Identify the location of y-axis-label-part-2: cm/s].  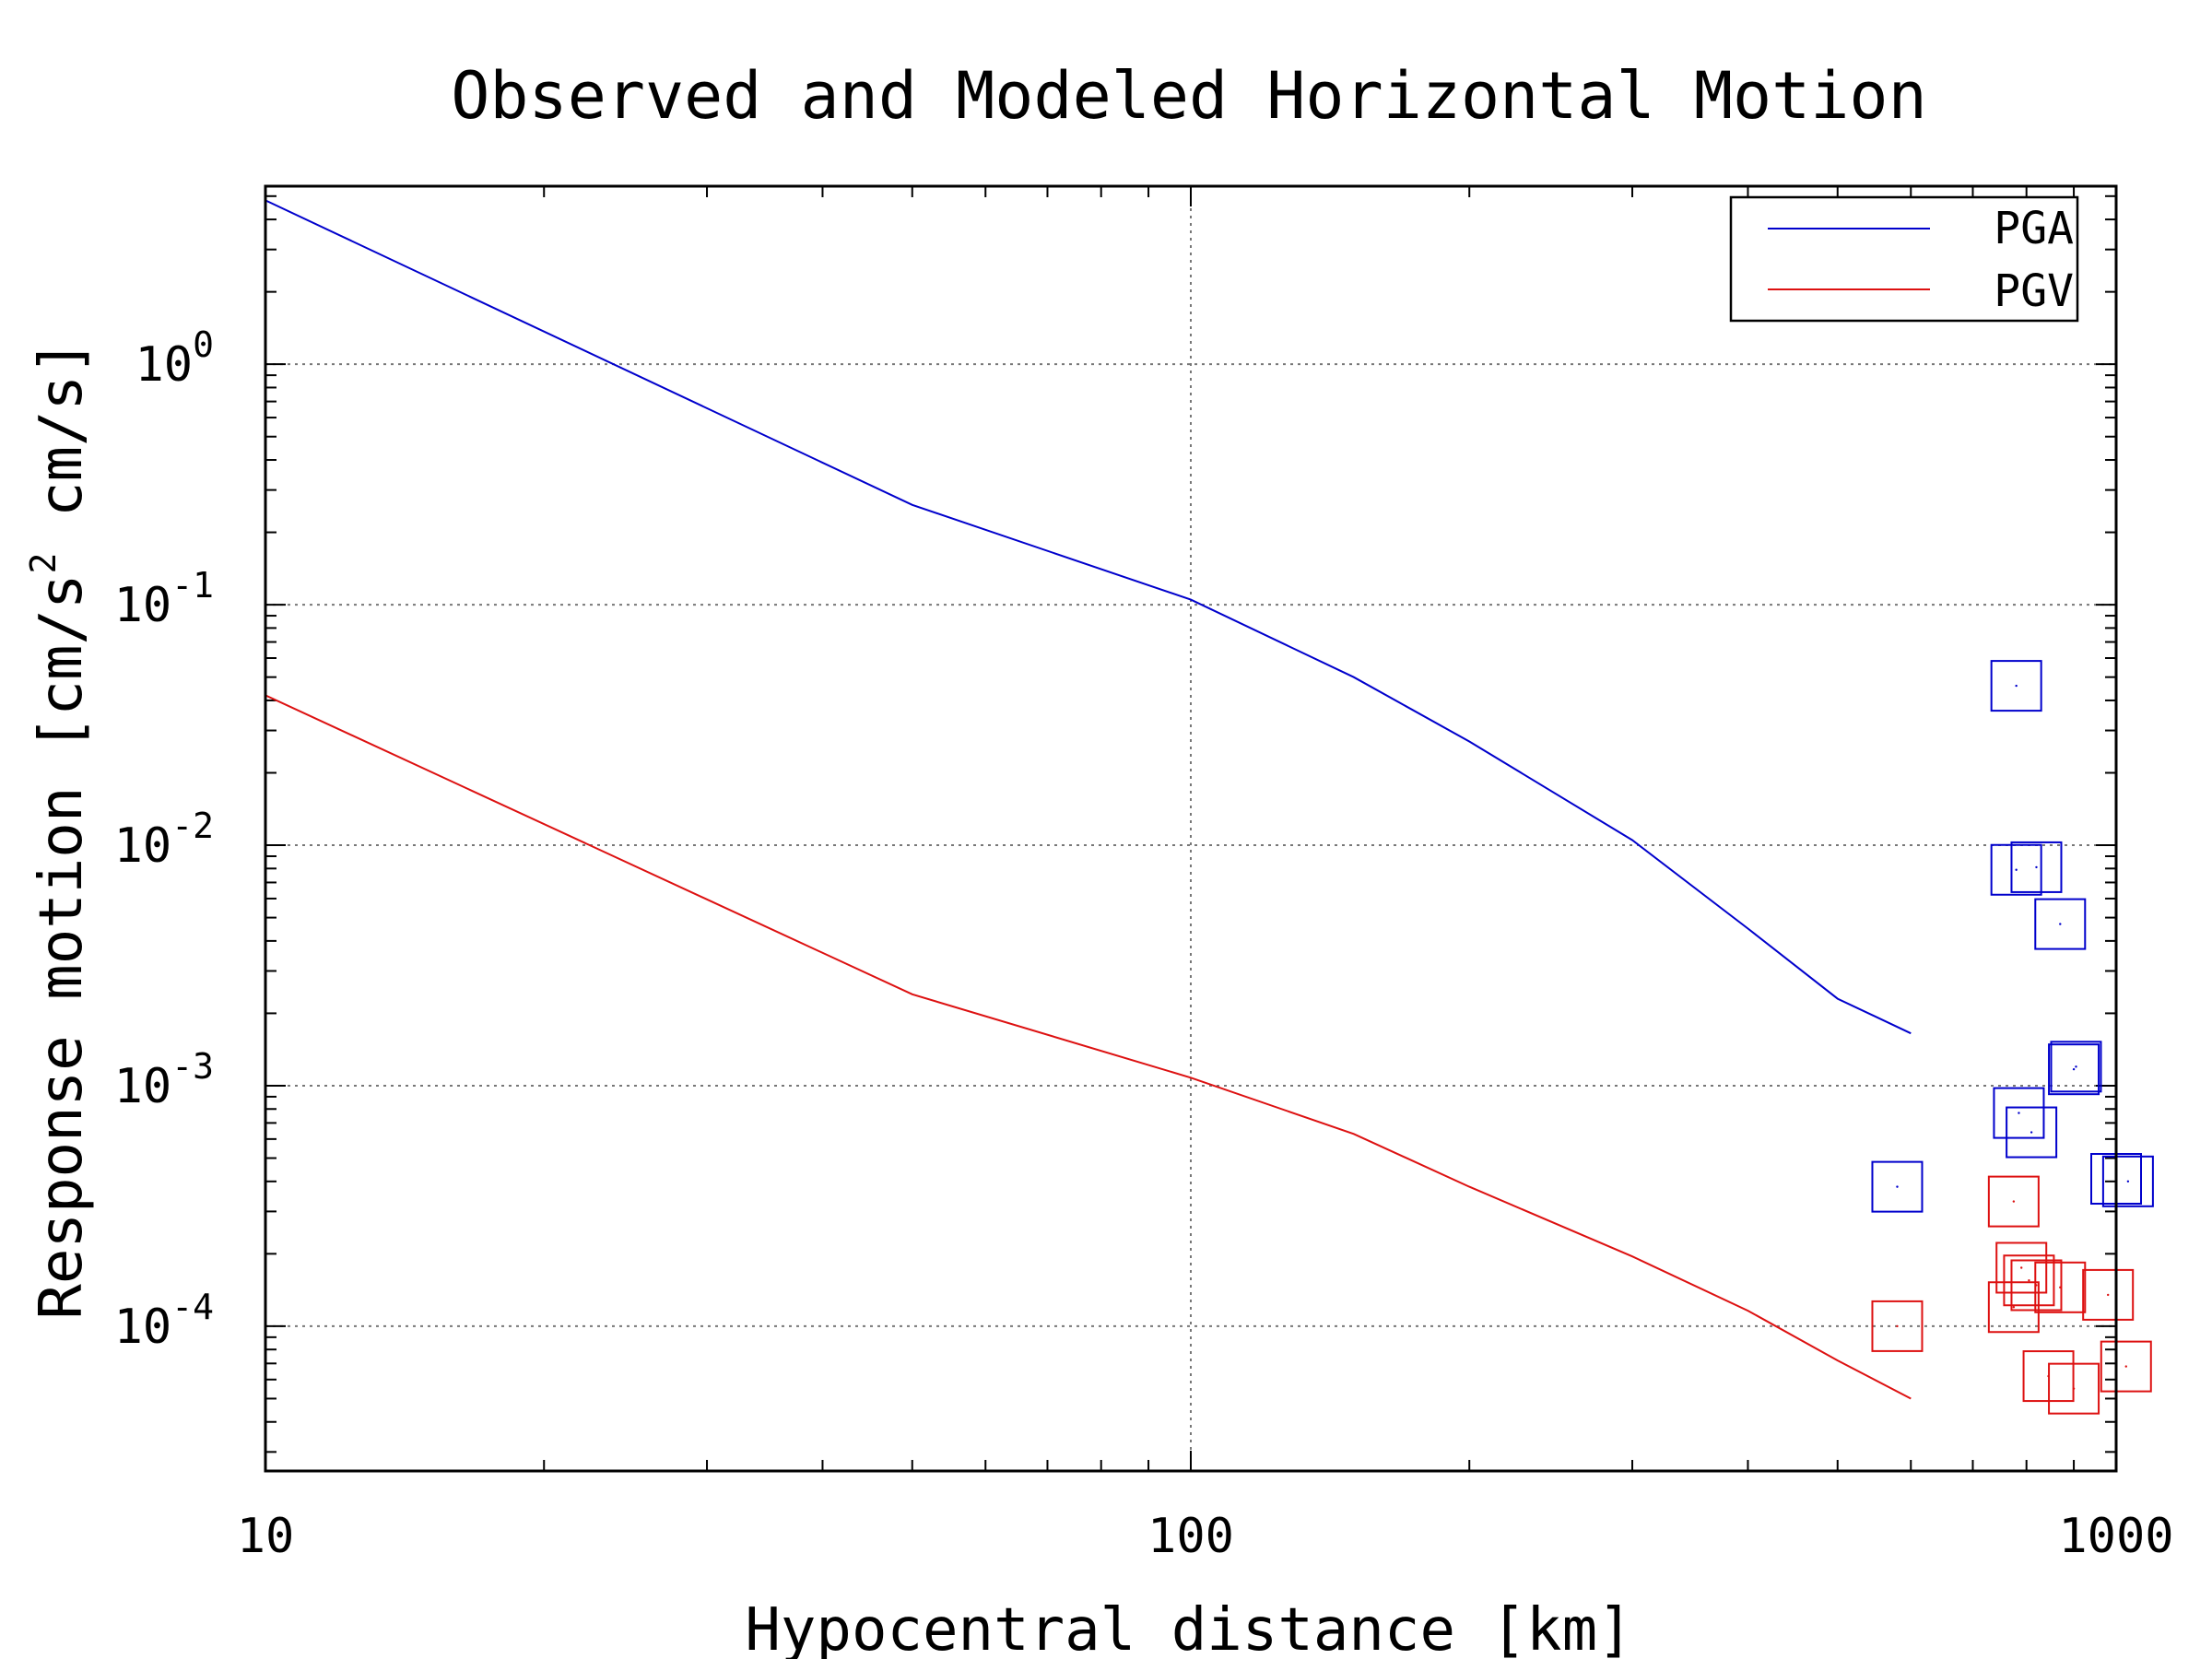
(62, 445).